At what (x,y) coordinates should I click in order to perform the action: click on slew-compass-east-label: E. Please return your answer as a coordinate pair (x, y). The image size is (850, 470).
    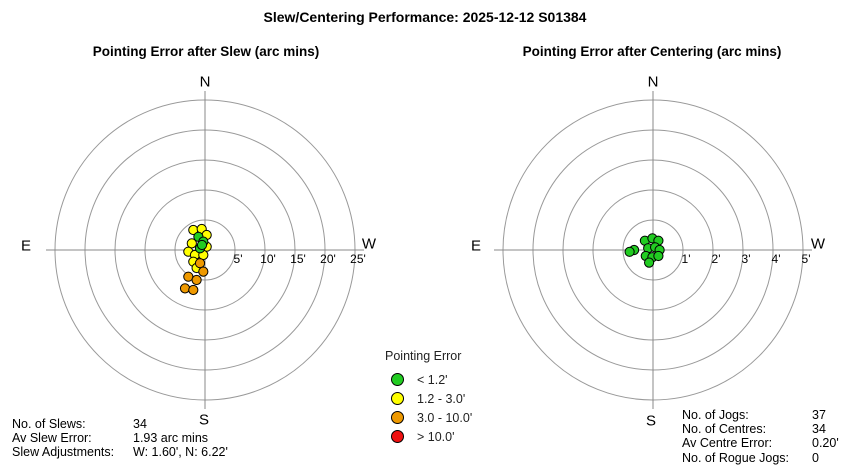
    Looking at the image, I should click on (26, 246).